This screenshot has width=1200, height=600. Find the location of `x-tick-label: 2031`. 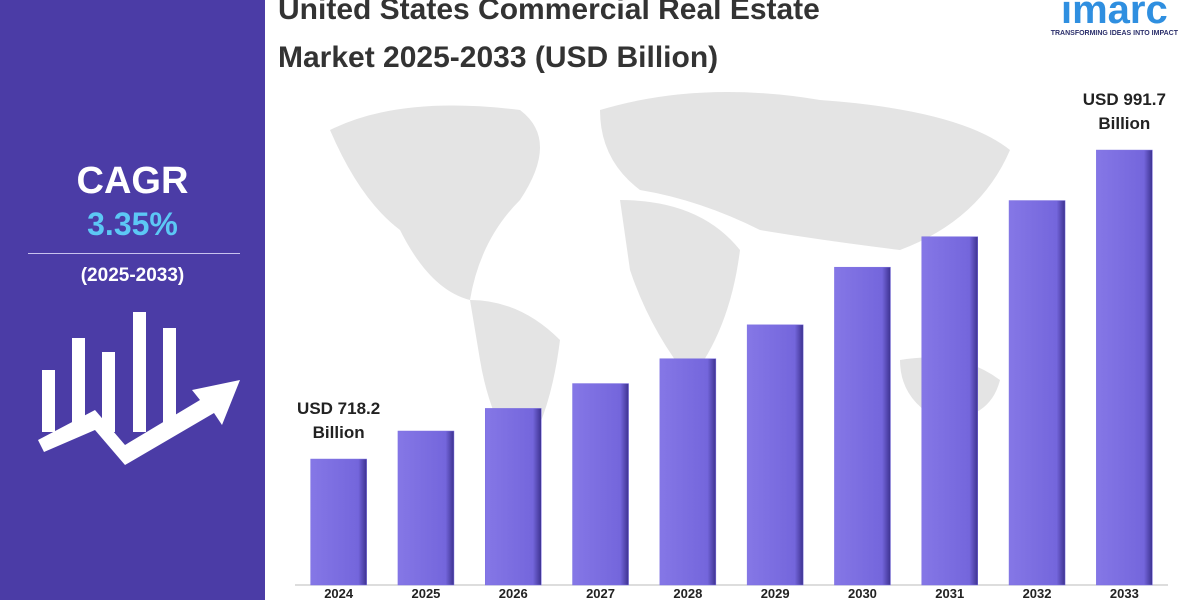

x-tick-label: 2031 is located at coordinates (949, 593).